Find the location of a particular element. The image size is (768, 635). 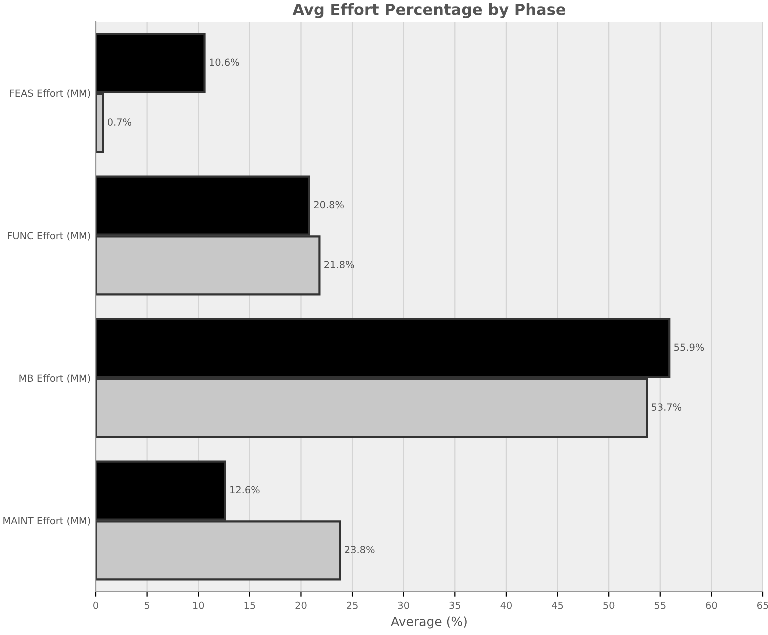

x-tick-label: 50 is located at coordinates (609, 606).